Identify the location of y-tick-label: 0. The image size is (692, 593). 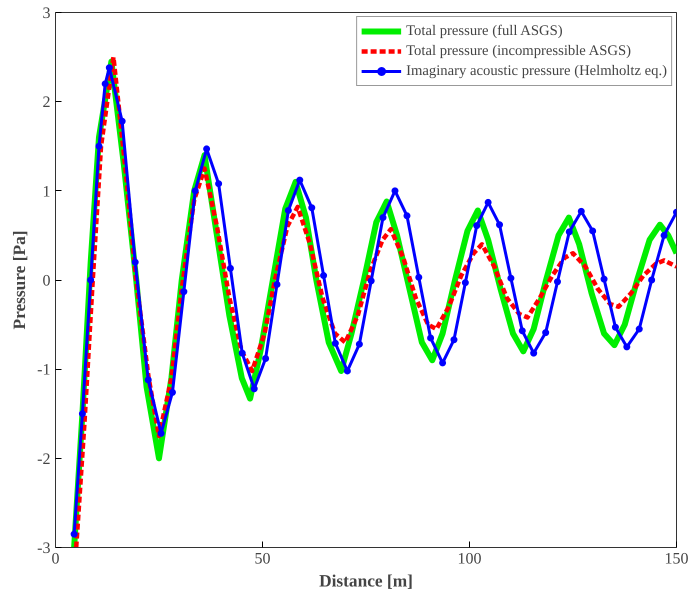
(46, 281).